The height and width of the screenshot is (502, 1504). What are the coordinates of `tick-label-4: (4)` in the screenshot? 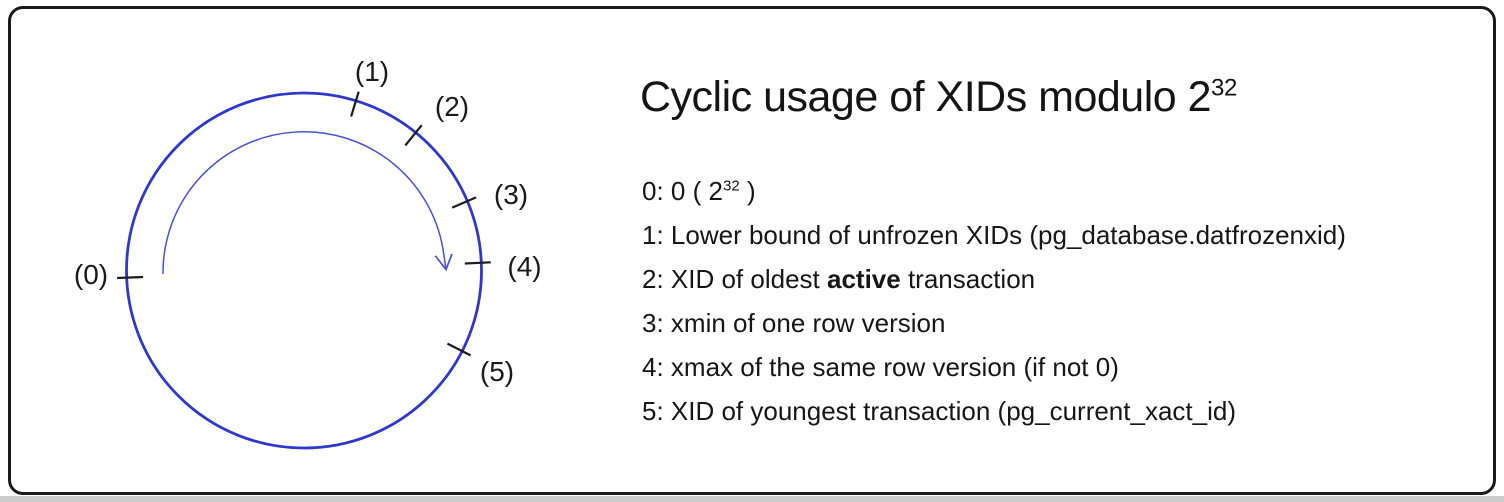 It's located at (524, 266).